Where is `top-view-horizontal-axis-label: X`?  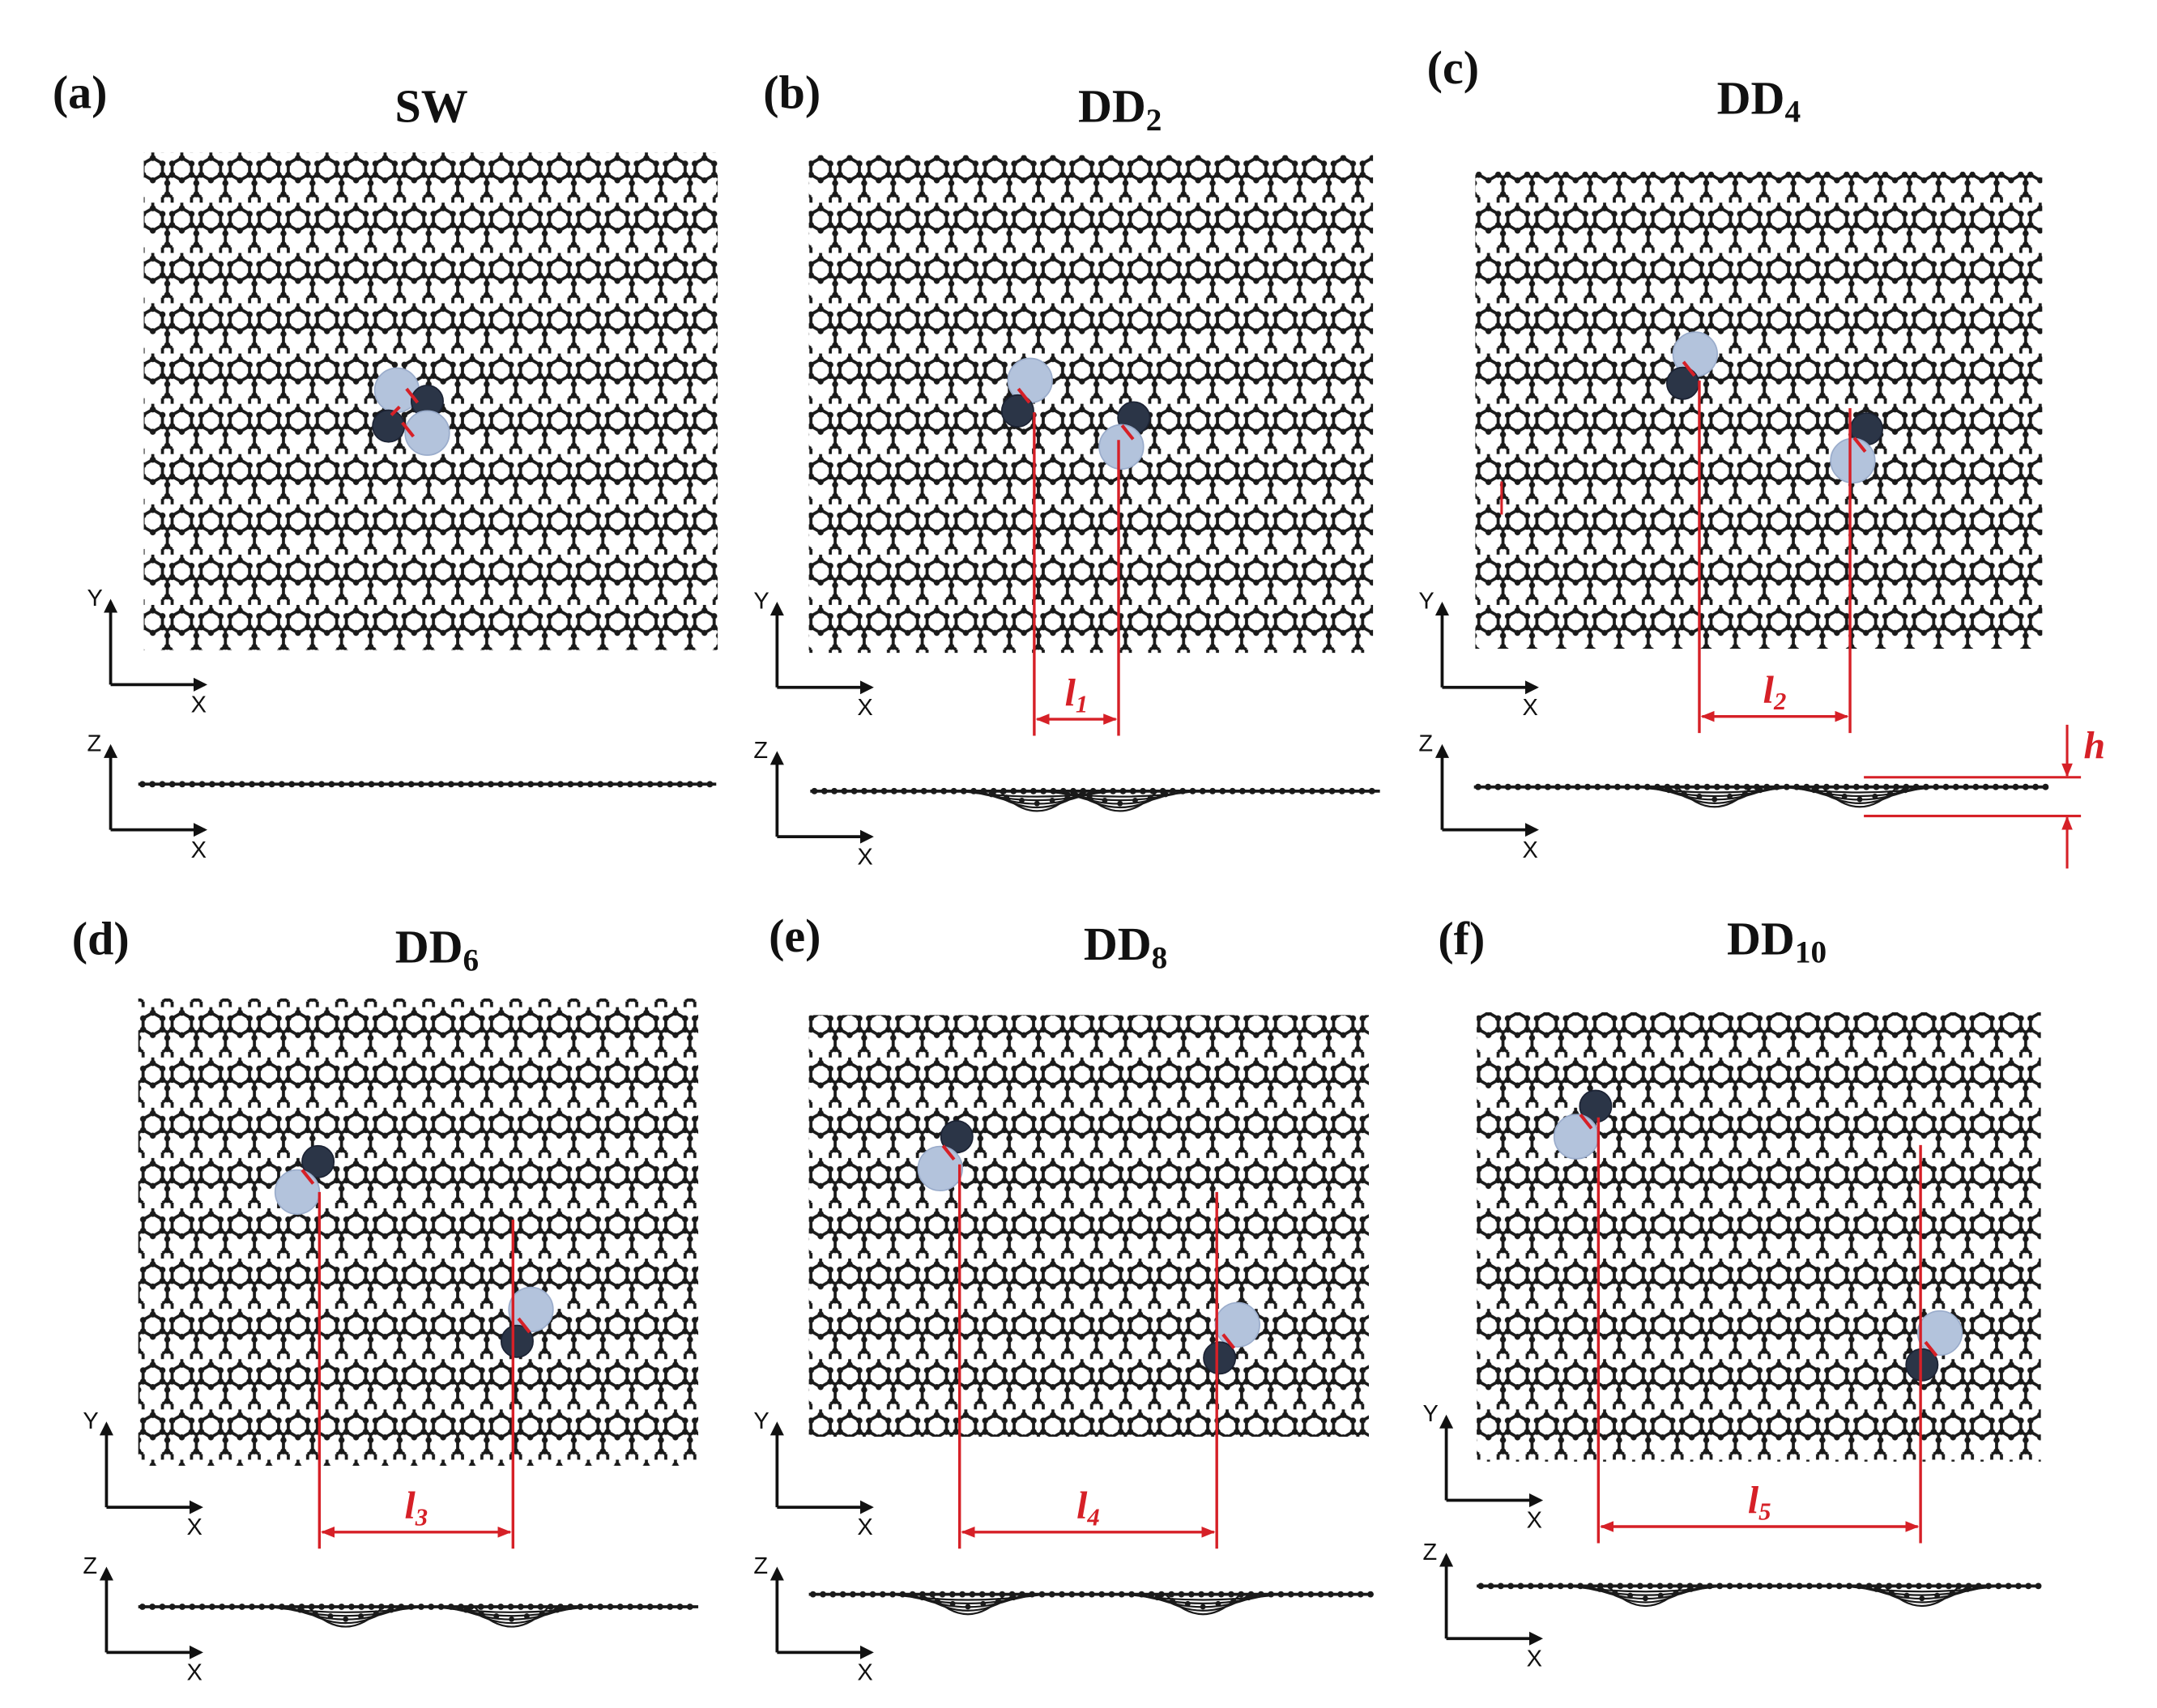
top-view-horizontal-axis-label: X is located at coordinates (1529, 708).